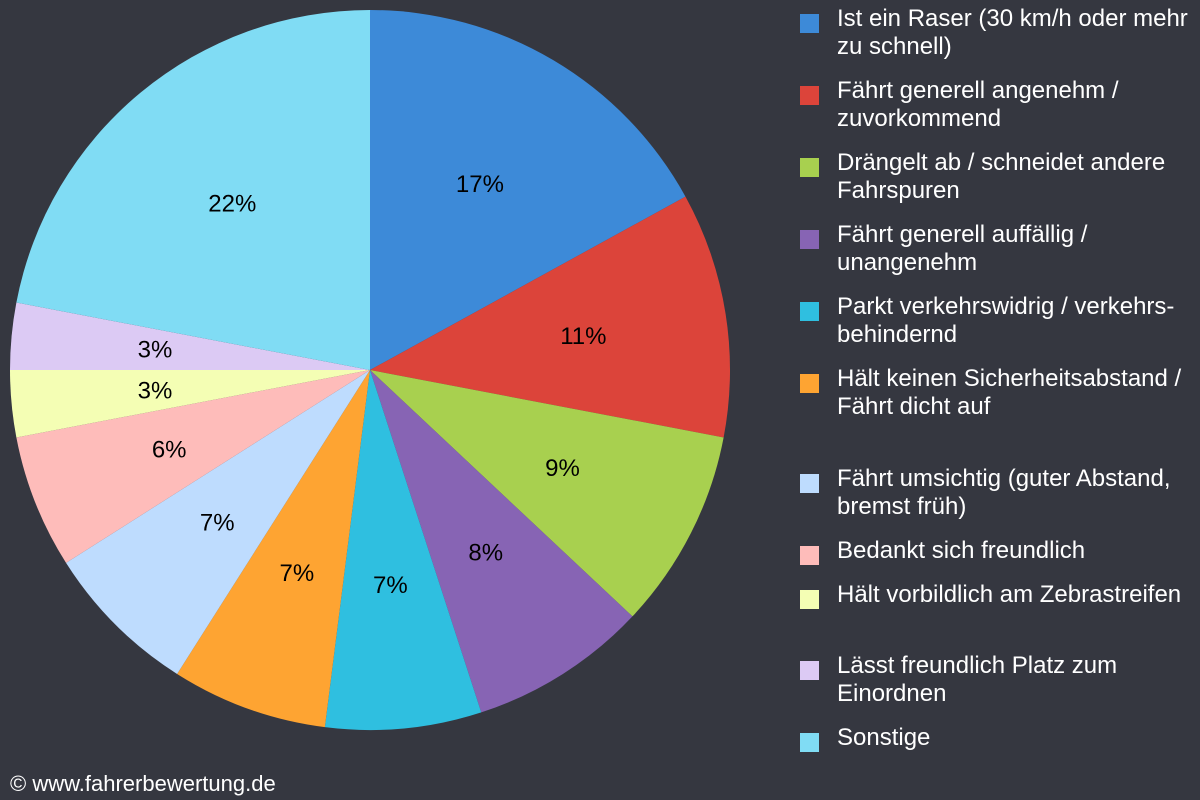 Image resolution: width=1200 pixels, height=800 pixels. I want to click on slice-label-3: 8%, so click(485, 552).